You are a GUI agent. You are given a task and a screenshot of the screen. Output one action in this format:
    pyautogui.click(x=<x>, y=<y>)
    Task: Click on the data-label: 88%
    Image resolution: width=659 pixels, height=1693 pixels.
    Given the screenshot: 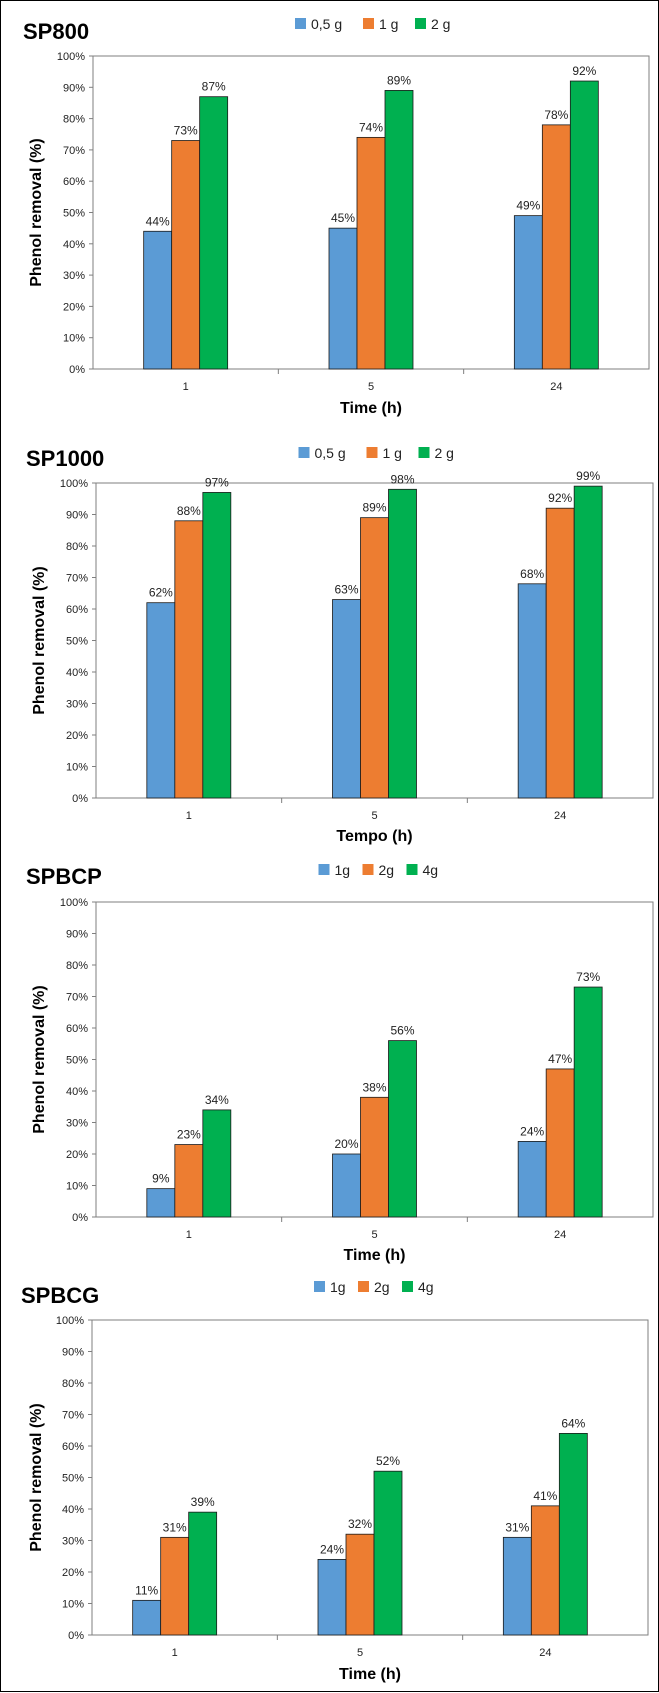 What is the action you would take?
    pyautogui.click(x=189, y=511)
    